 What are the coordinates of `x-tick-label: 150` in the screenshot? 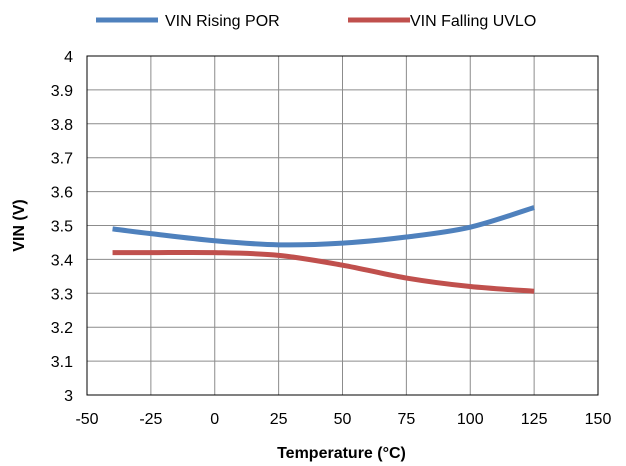 It's located at (598, 419).